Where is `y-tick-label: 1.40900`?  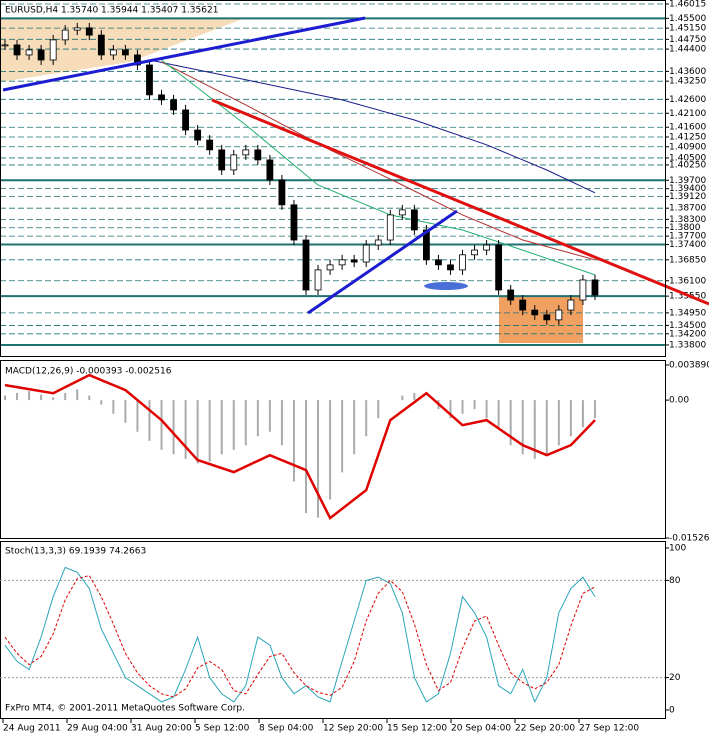
y-tick-label: 1.40900 is located at coordinates (687, 147).